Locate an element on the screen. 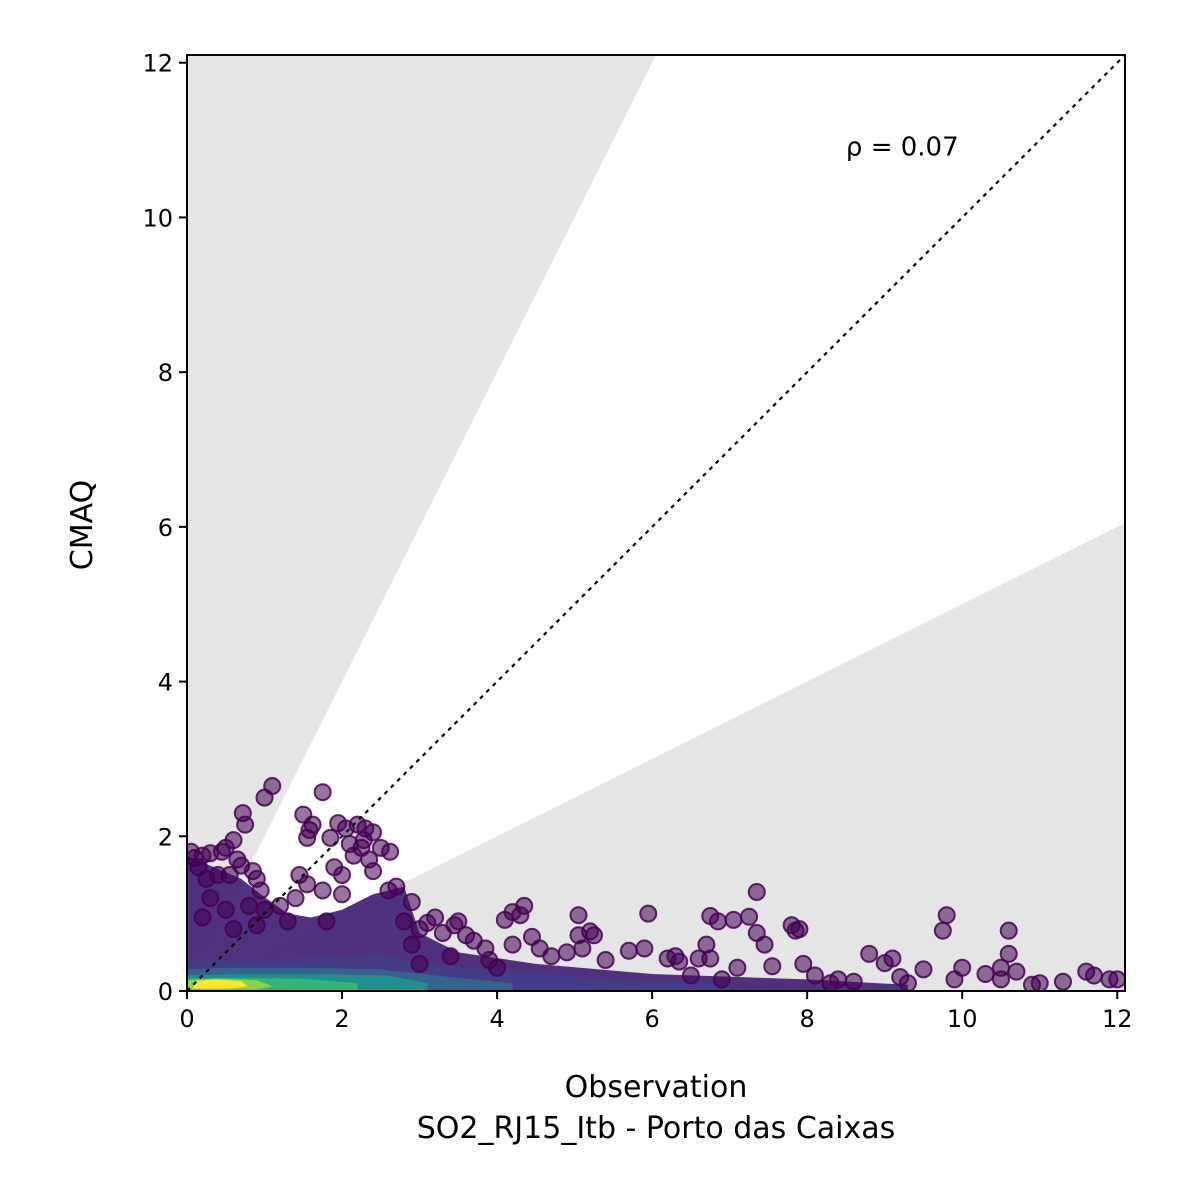 Image resolution: width=1200 pixels, height=1200 pixels. y-axis-ticks: 0 2 4 6 8 10 12 is located at coordinates (164, 528).